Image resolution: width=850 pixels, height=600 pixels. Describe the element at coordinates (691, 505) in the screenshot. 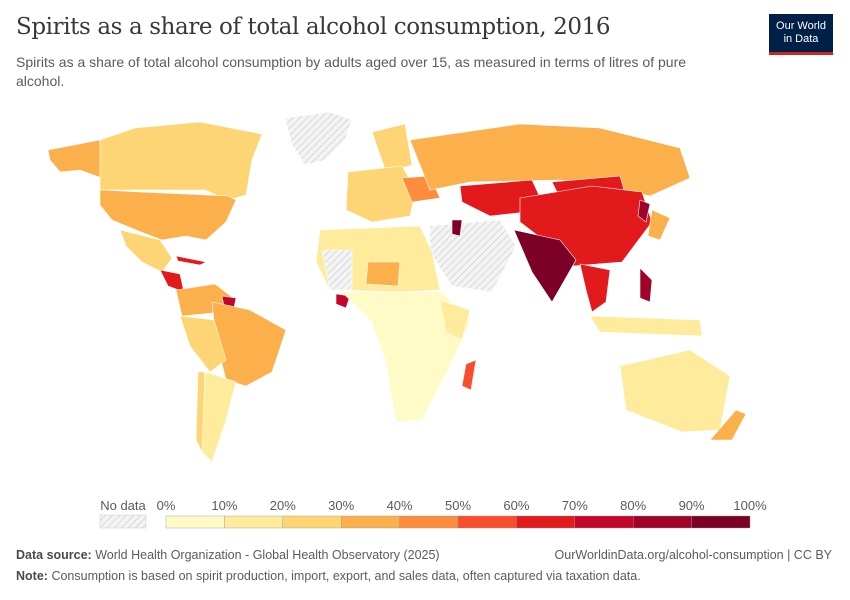

I see `legend-tick-label: 90%` at that location.